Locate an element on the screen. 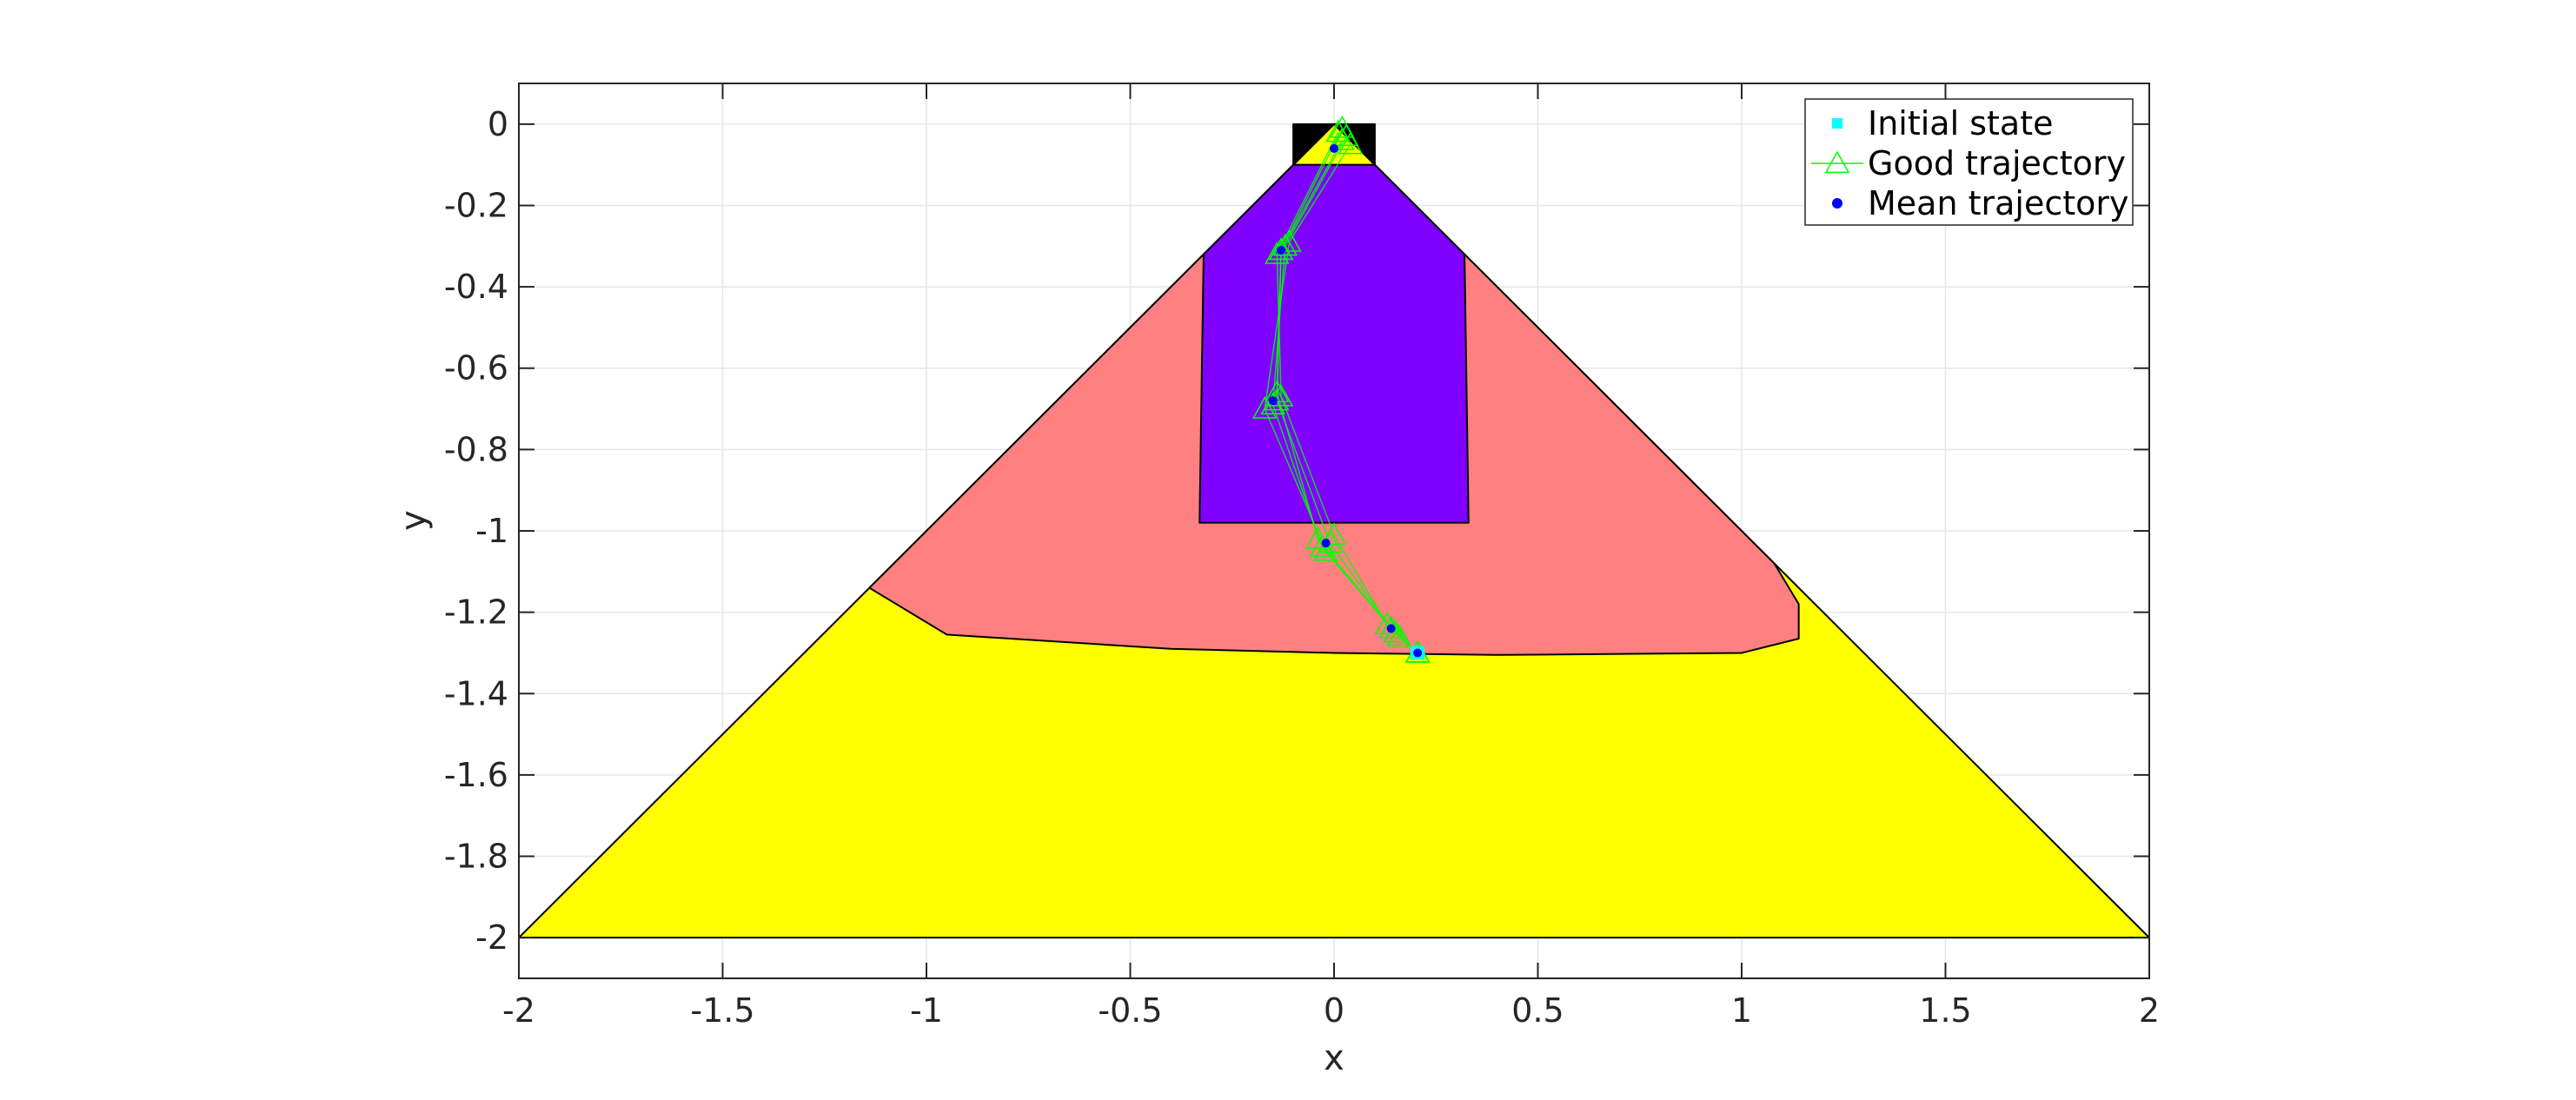 This screenshot has height=1100, width=2576. region-target-set is located at coordinates (1334, 144).